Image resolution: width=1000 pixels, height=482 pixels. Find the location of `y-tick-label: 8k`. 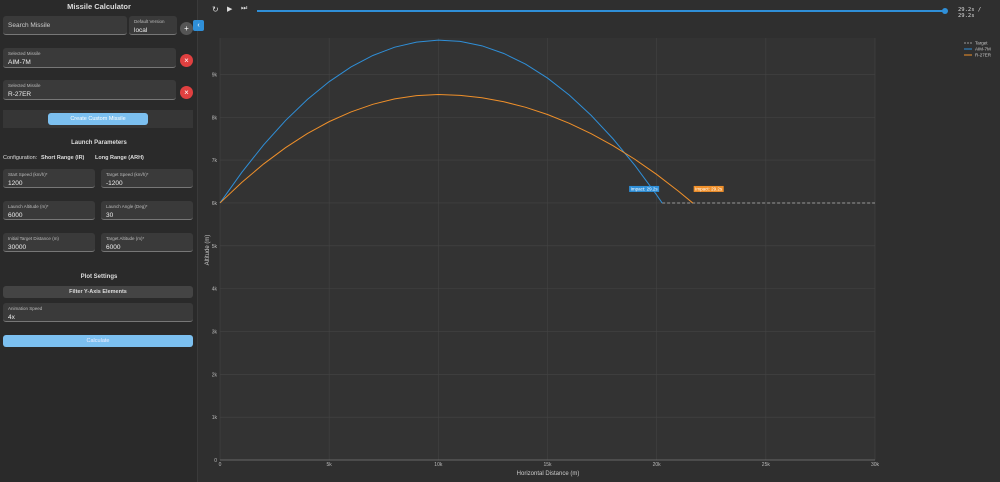

y-tick-label: 8k is located at coordinates (215, 118).